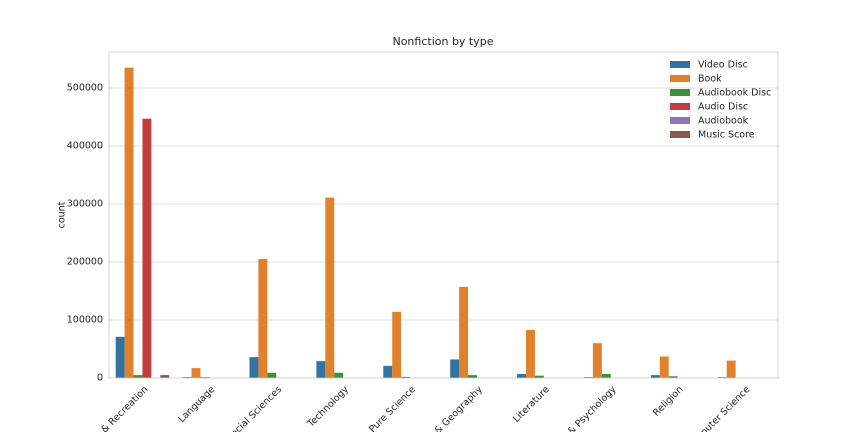 The width and height of the screenshot is (864, 432). I want to click on x-tick-label: Pure Science, so click(392, 408).